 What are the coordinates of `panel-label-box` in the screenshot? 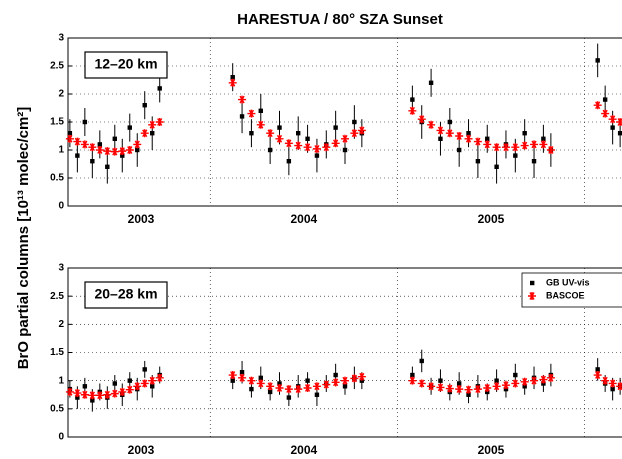 It's located at (126, 295).